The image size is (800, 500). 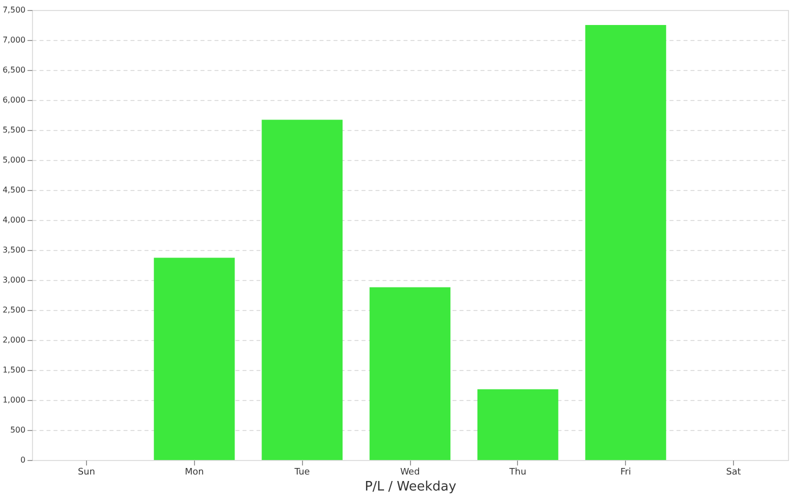 What do you see at coordinates (14, 190) in the screenshot?
I see `y-tick-label: 4,500` at bounding box center [14, 190].